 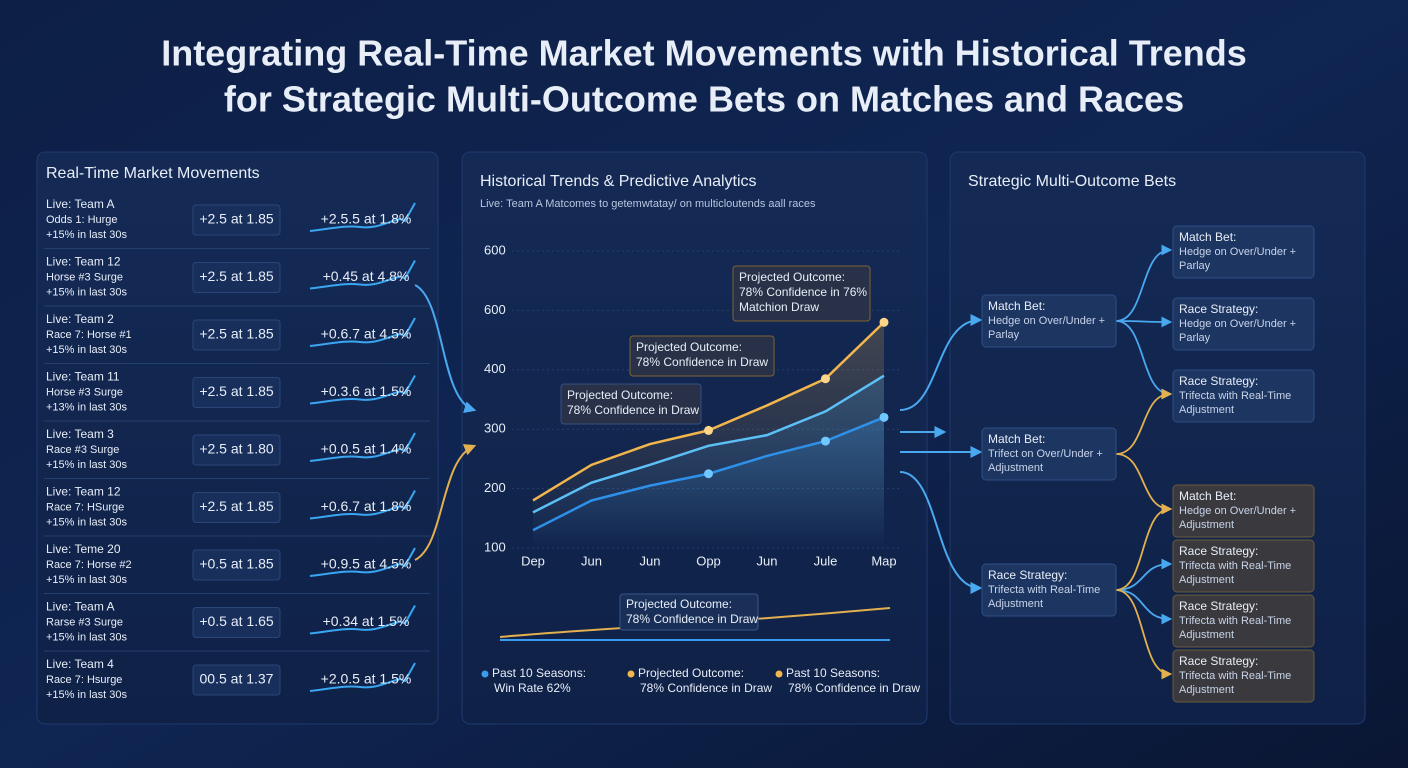 What do you see at coordinates (779, 307) in the screenshot?
I see `annotation-text: Matchion Draw` at bounding box center [779, 307].